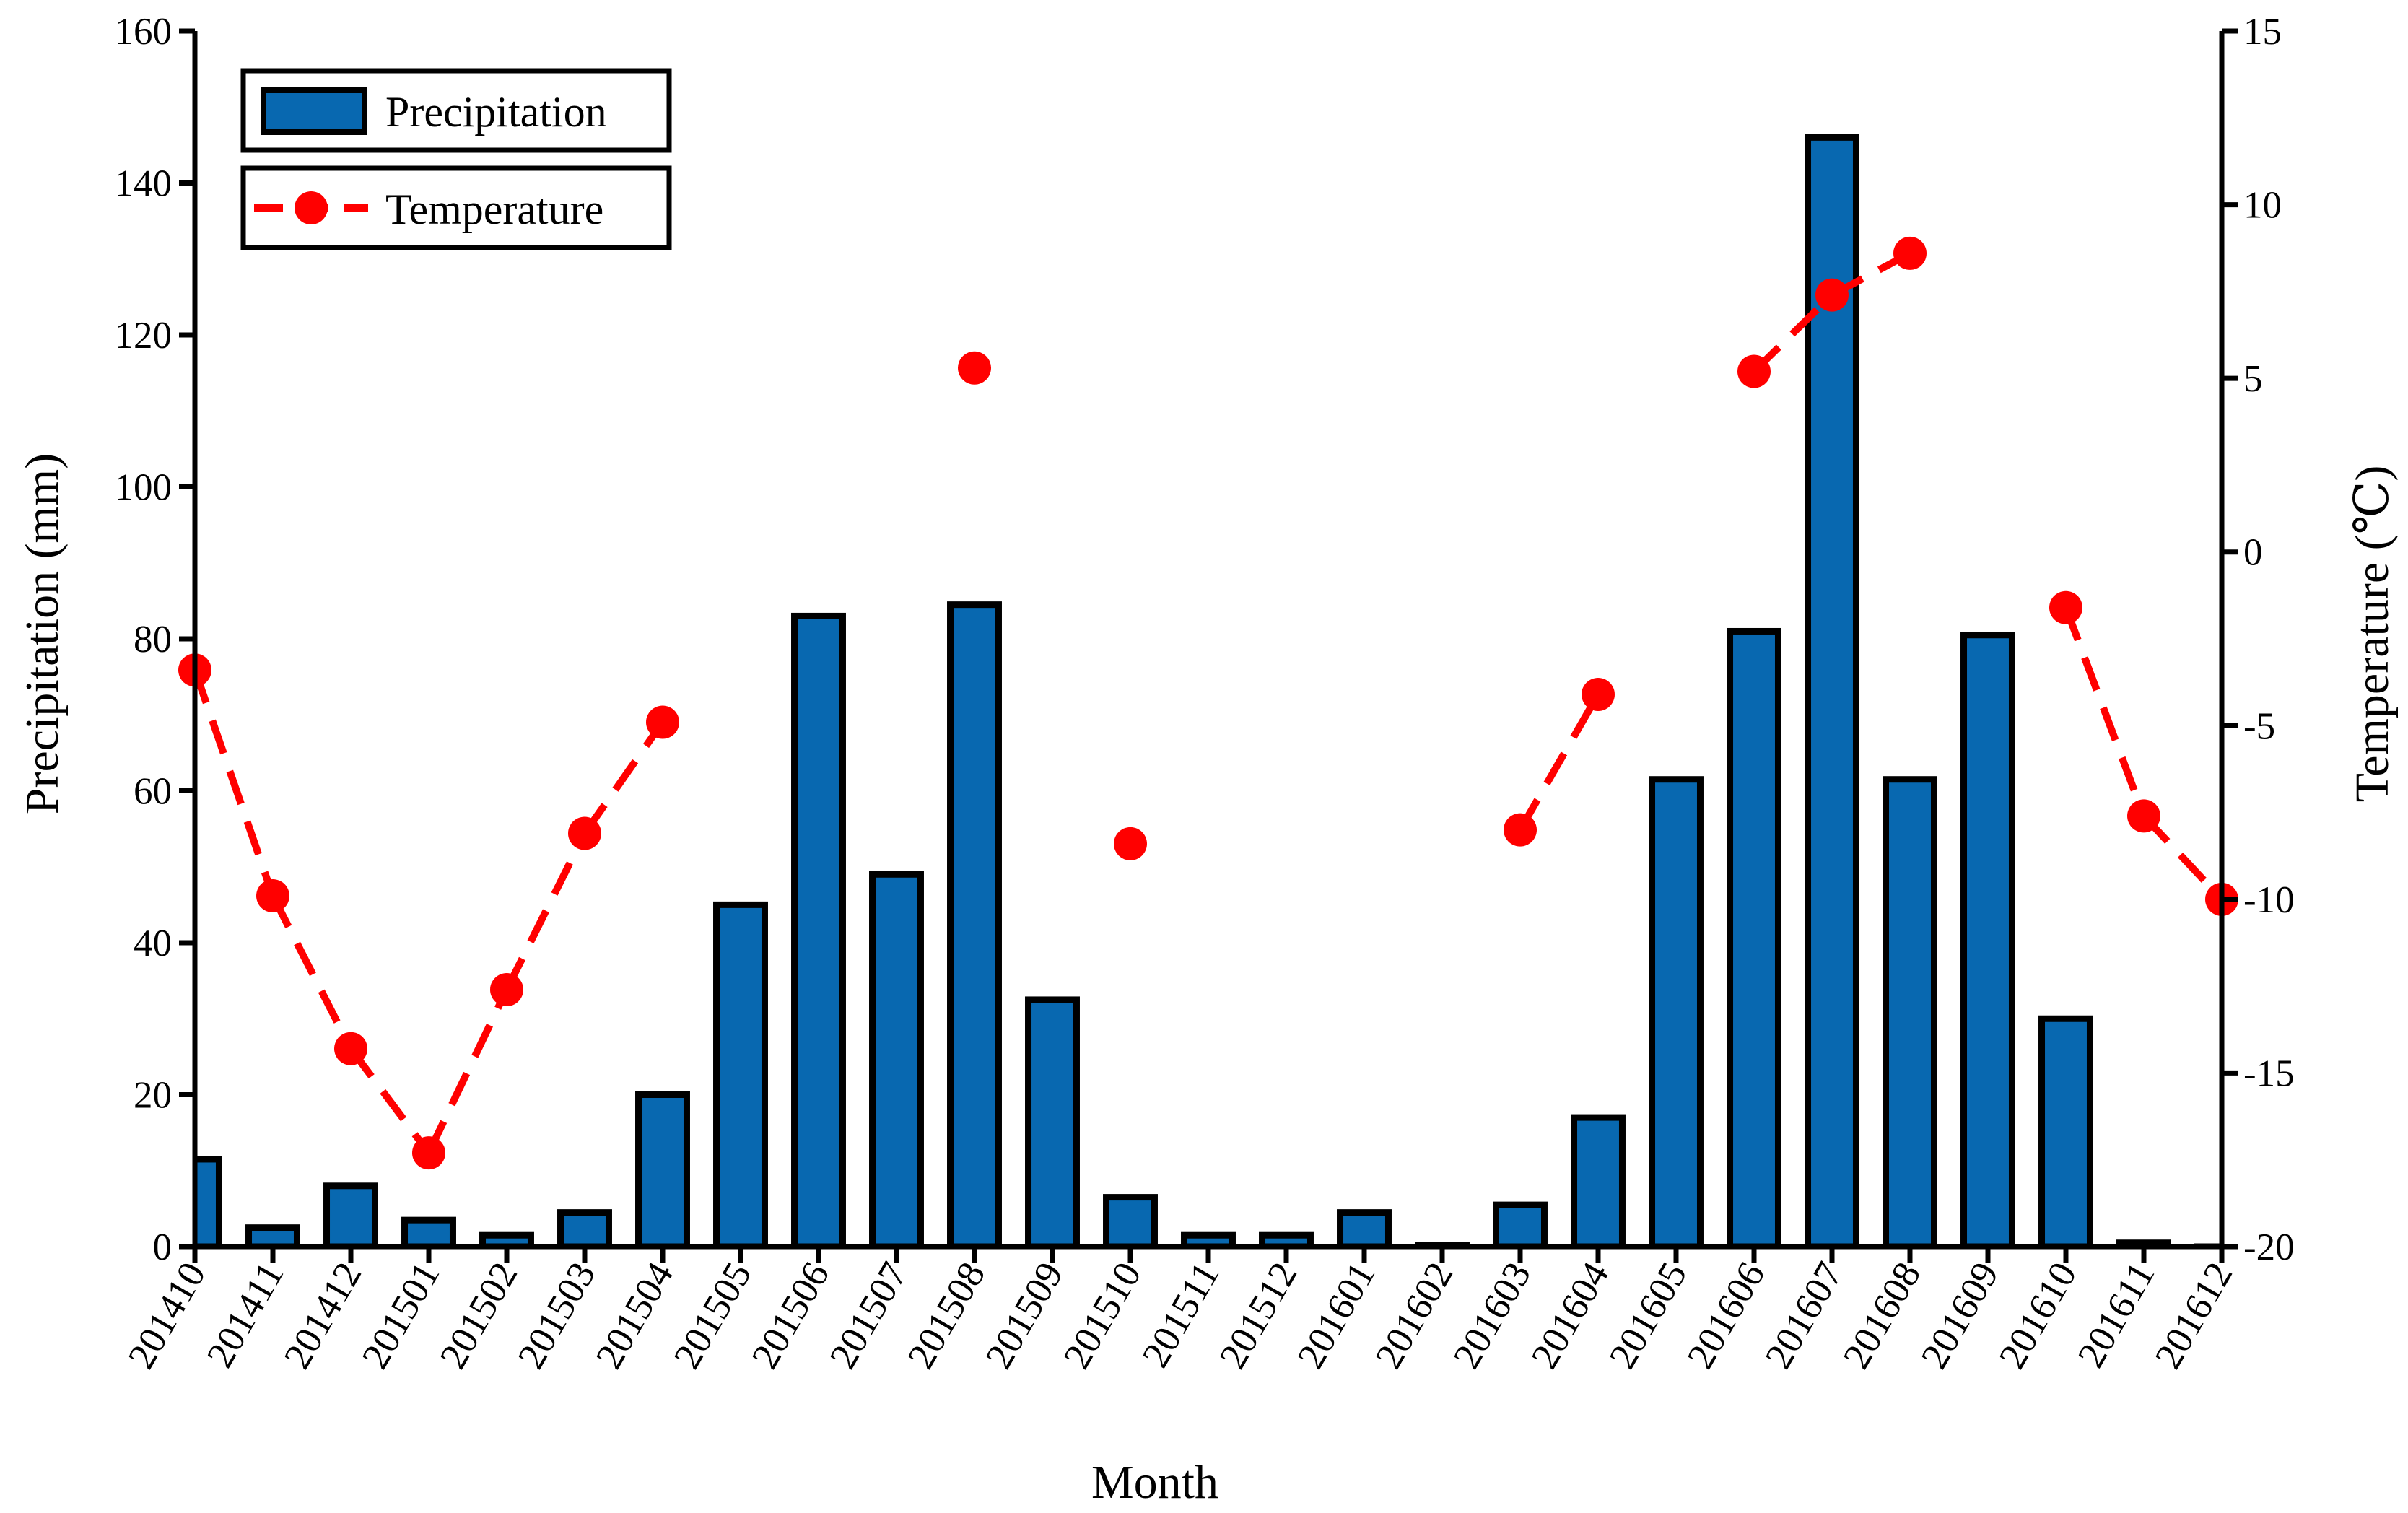 The height and width of the screenshot is (1513, 2408). Describe the element at coordinates (1804, 1315) in the screenshot. I see `x-tick-label: 201607` at that location.